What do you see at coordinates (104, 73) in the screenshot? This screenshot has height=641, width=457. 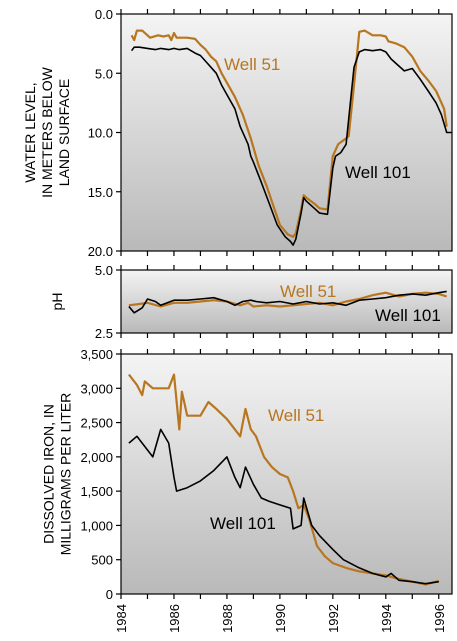 I see `panel-1-ytick-label: 5.0` at bounding box center [104, 73].